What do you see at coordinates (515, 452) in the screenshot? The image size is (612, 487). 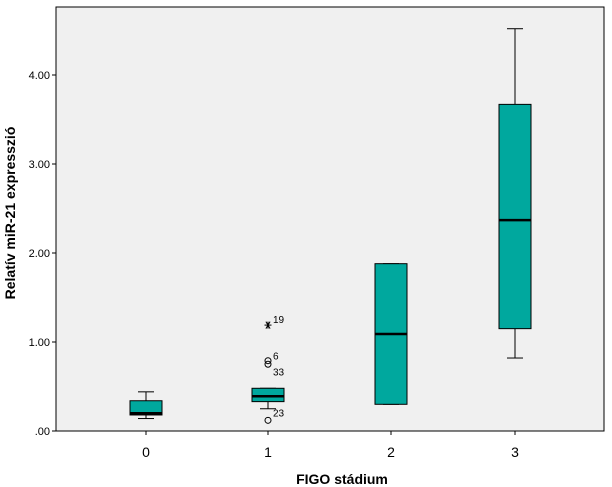 I see `x-tick-label: 3` at bounding box center [515, 452].